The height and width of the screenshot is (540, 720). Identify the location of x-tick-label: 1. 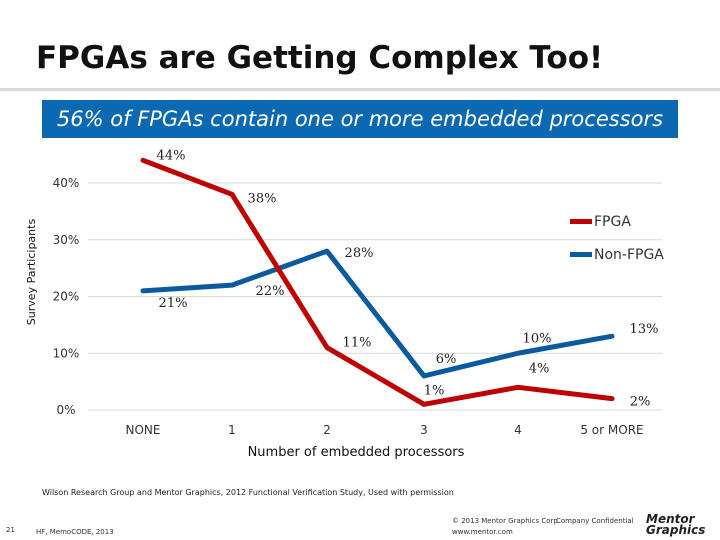
(232, 430).